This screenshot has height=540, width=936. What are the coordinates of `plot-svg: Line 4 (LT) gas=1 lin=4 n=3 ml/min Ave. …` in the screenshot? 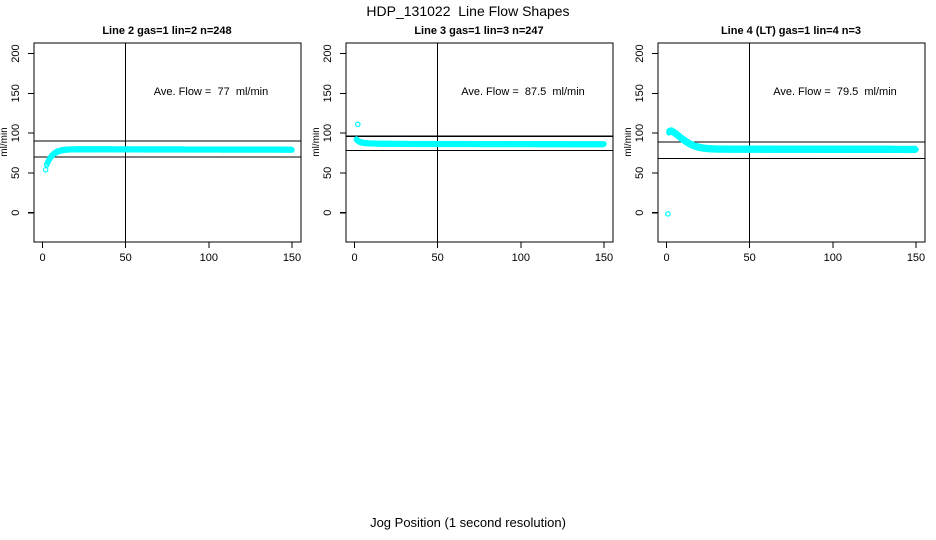 It's located at (775, 144).